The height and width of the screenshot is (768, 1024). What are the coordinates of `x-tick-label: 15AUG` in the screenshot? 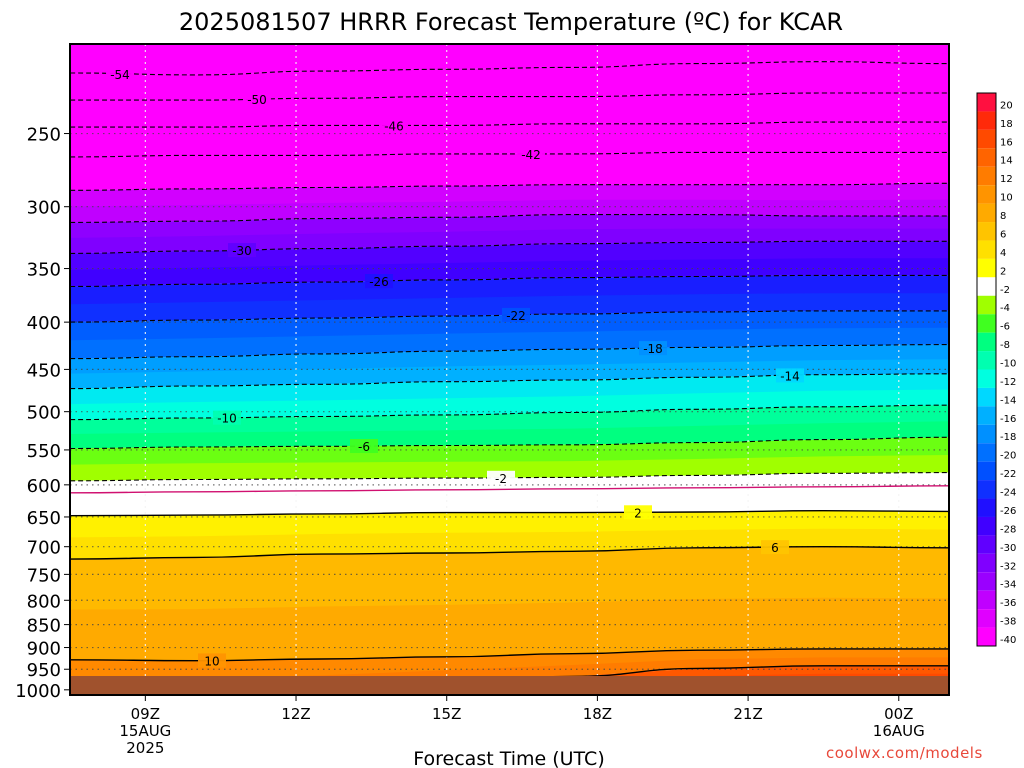 It's located at (145, 731).